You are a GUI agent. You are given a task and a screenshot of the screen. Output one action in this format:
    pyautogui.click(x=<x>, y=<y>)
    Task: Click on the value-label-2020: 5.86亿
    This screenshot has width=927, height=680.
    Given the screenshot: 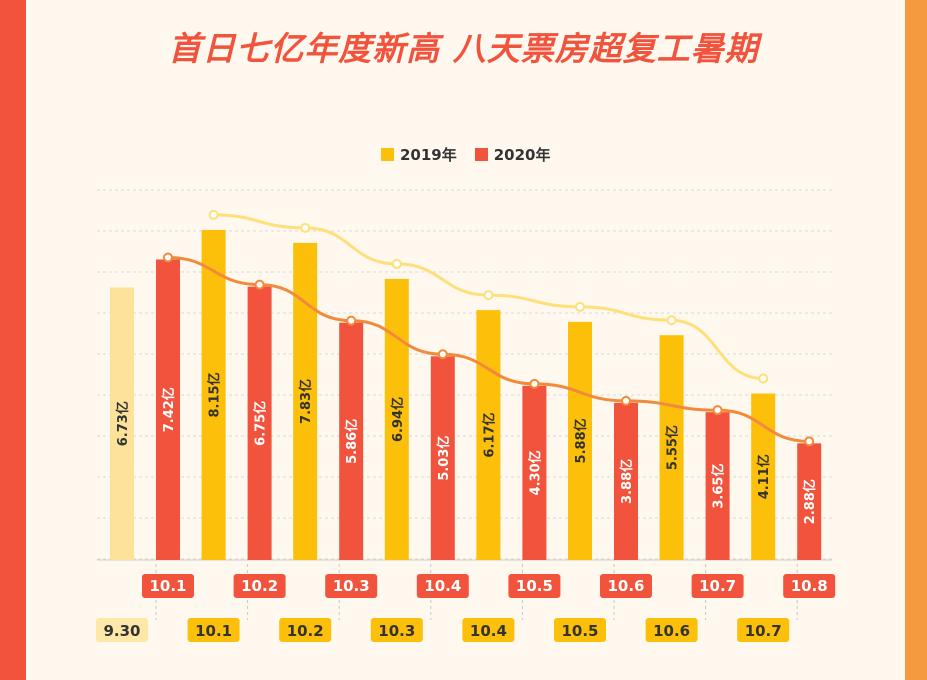 What is the action you would take?
    pyautogui.click(x=352, y=441)
    